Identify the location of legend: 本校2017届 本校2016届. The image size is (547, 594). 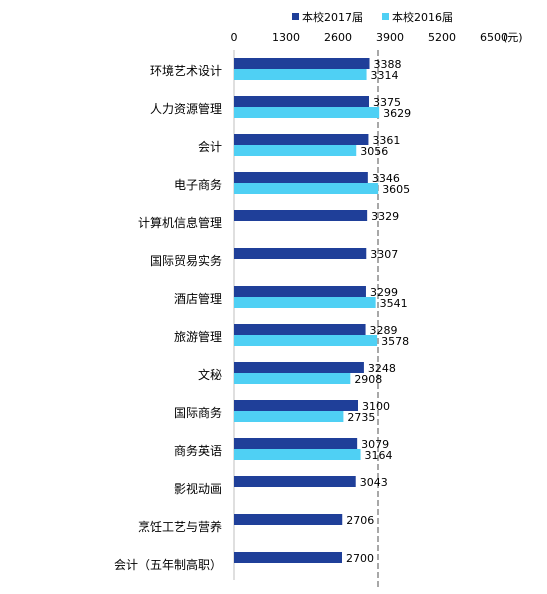
(372, 17).